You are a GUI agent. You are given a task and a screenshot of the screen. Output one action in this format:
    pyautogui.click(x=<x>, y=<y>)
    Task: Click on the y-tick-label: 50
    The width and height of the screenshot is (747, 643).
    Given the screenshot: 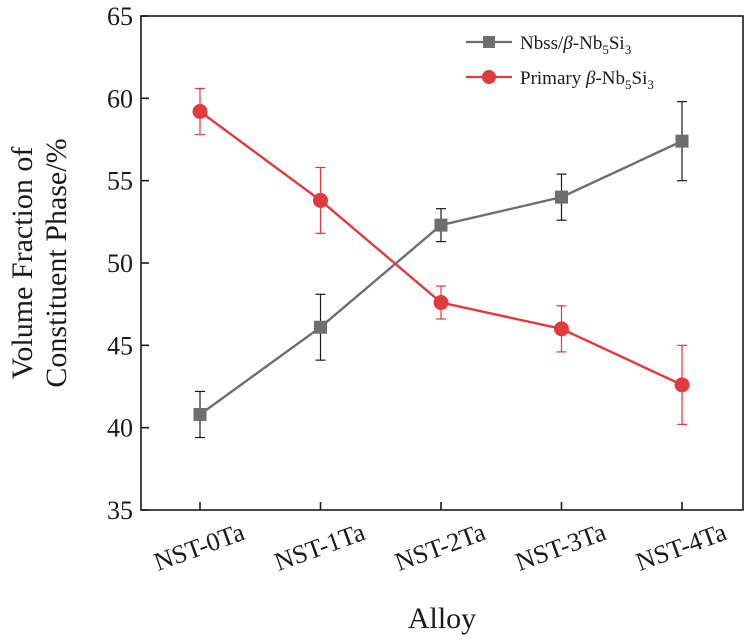 What is the action you would take?
    pyautogui.click(x=120, y=263)
    